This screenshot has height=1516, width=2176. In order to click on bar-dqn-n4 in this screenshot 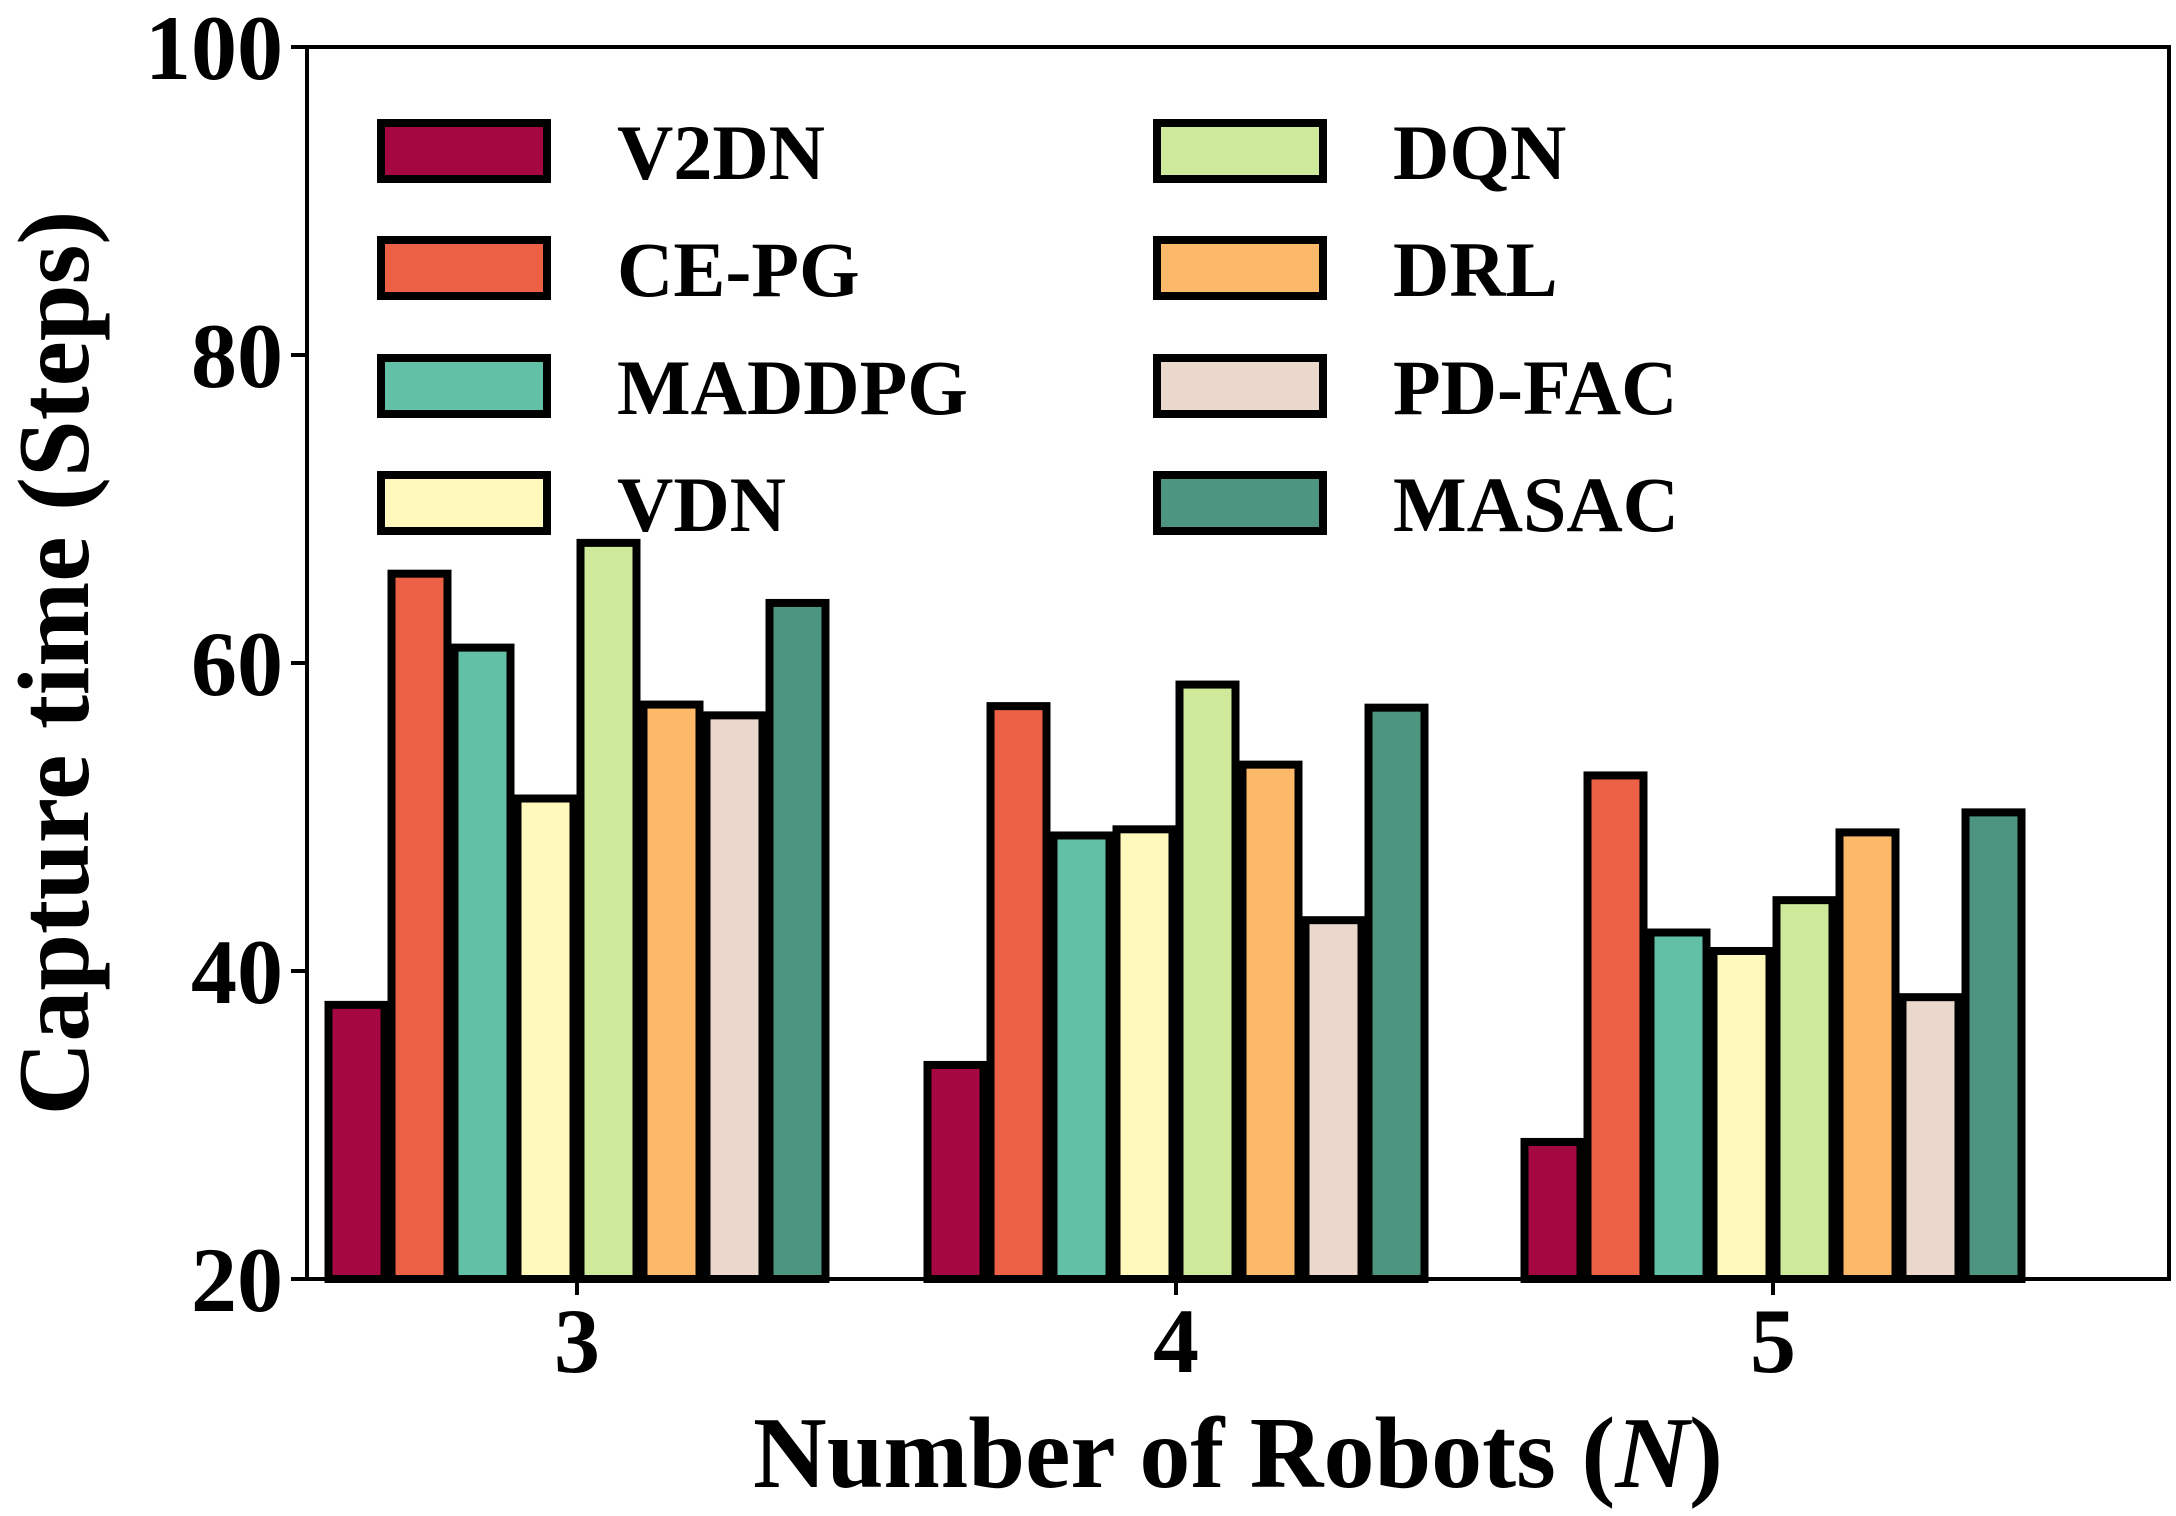, I will do `click(1207, 981)`.